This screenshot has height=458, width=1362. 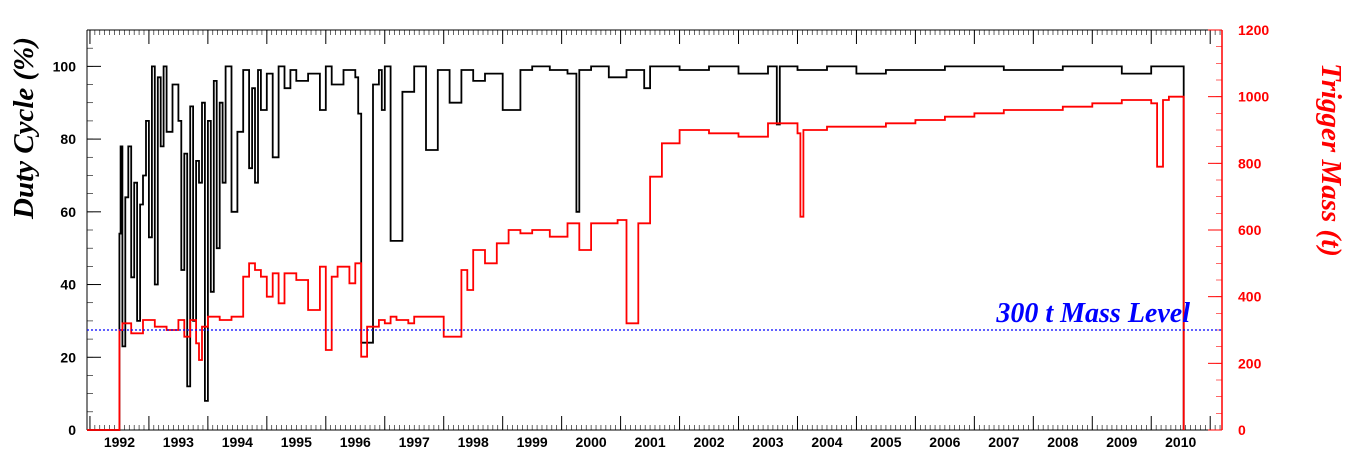 I want to click on x-tick-label: 1995, so click(x=296, y=442).